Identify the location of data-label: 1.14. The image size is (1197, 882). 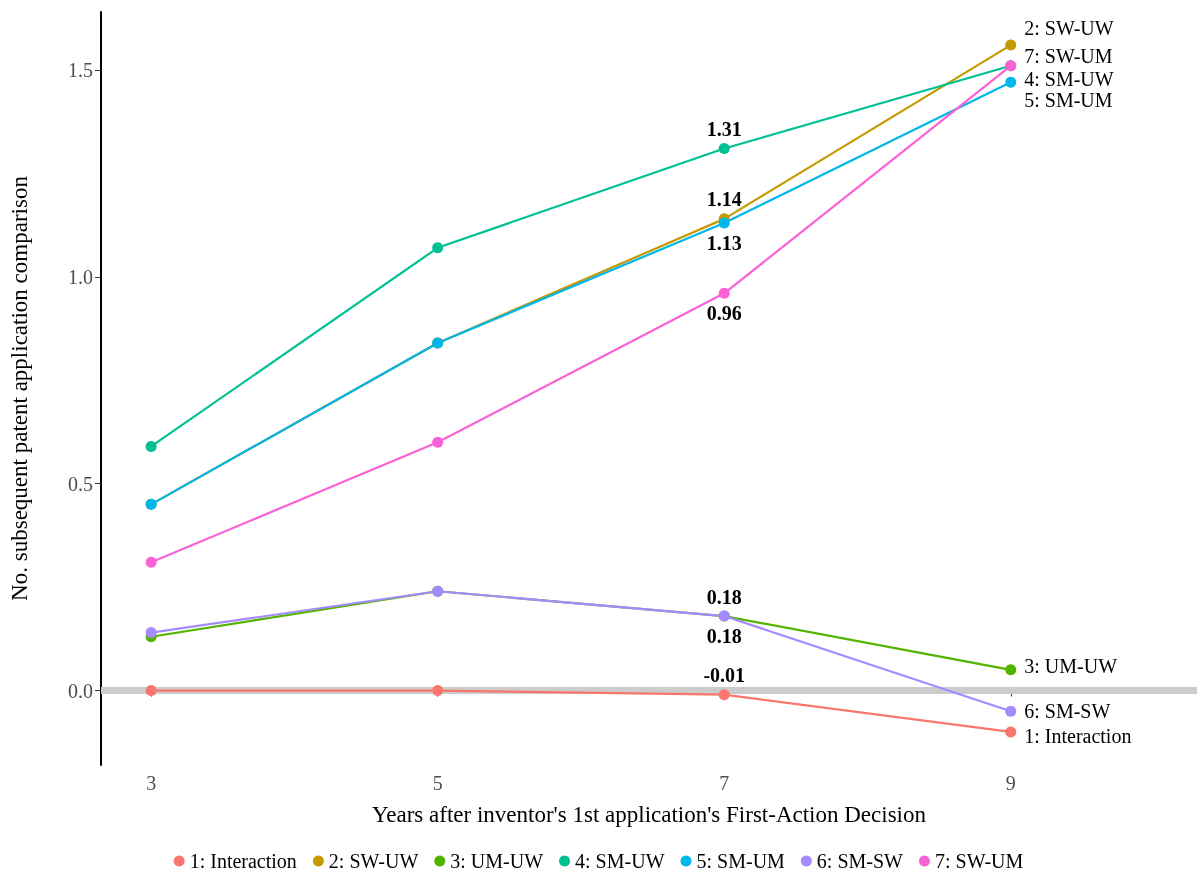
(724, 199).